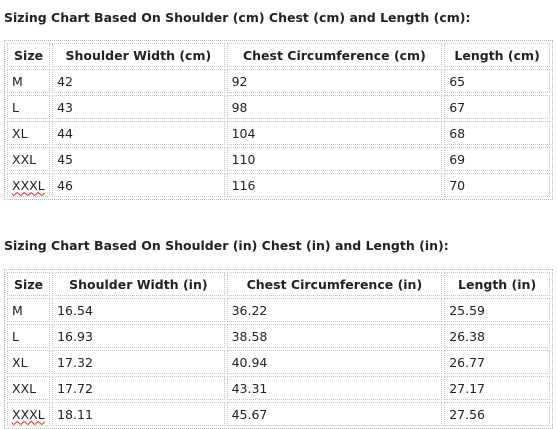  What do you see at coordinates (138, 107) in the screenshot?
I see `shoulder-cell: 43` at bounding box center [138, 107].